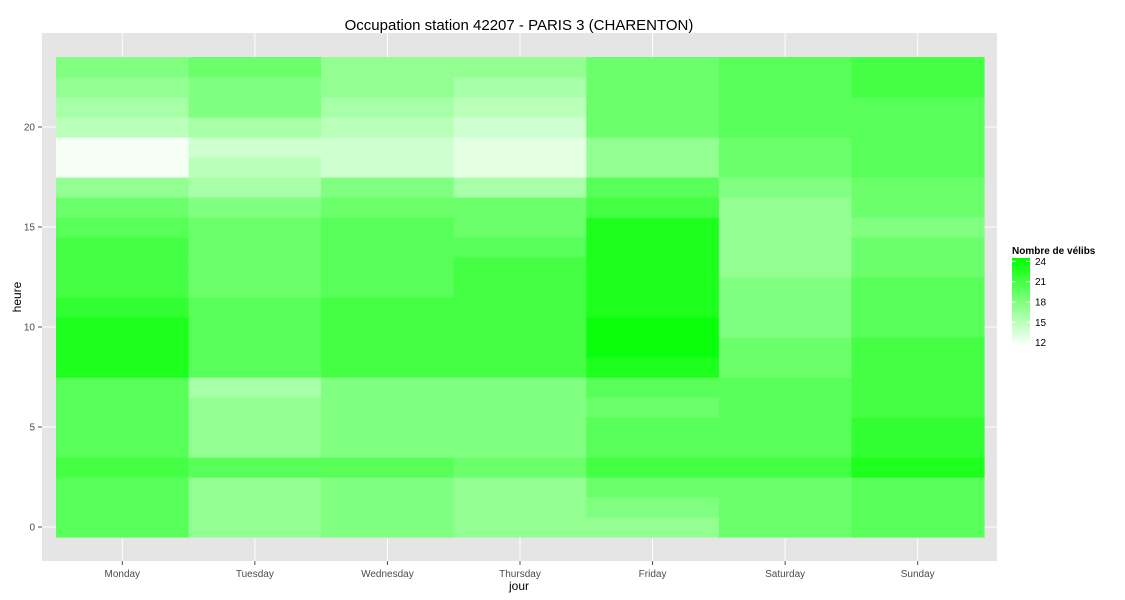 The width and height of the screenshot is (1125, 600). Describe the element at coordinates (32, 528) in the screenshot. I see `y-tick-label: 0` at that location.